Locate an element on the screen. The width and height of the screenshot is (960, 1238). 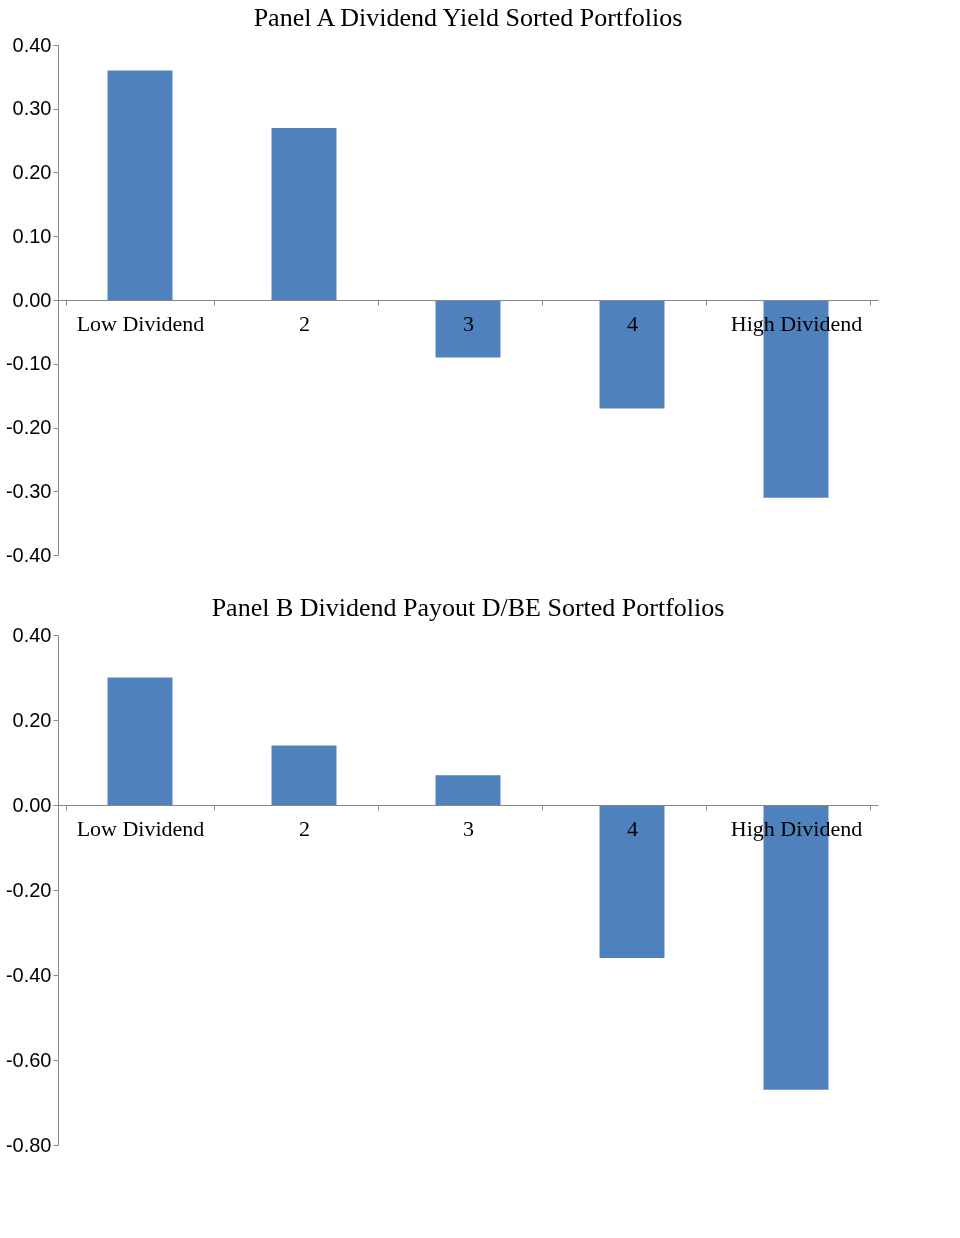
chart-title: Panel A Dividend Yield Sorted Portfolios is located at coordinates (468, 17).